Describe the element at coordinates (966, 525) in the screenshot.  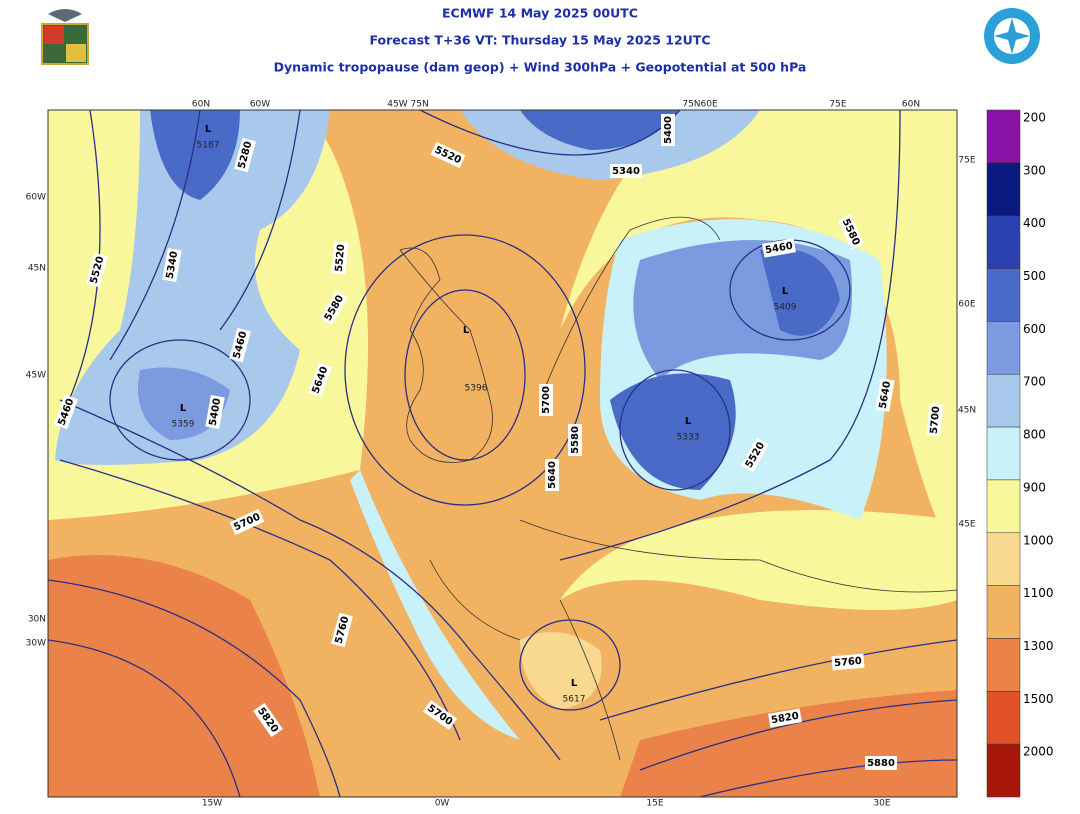
I see `grid-label: 45E` at that location.